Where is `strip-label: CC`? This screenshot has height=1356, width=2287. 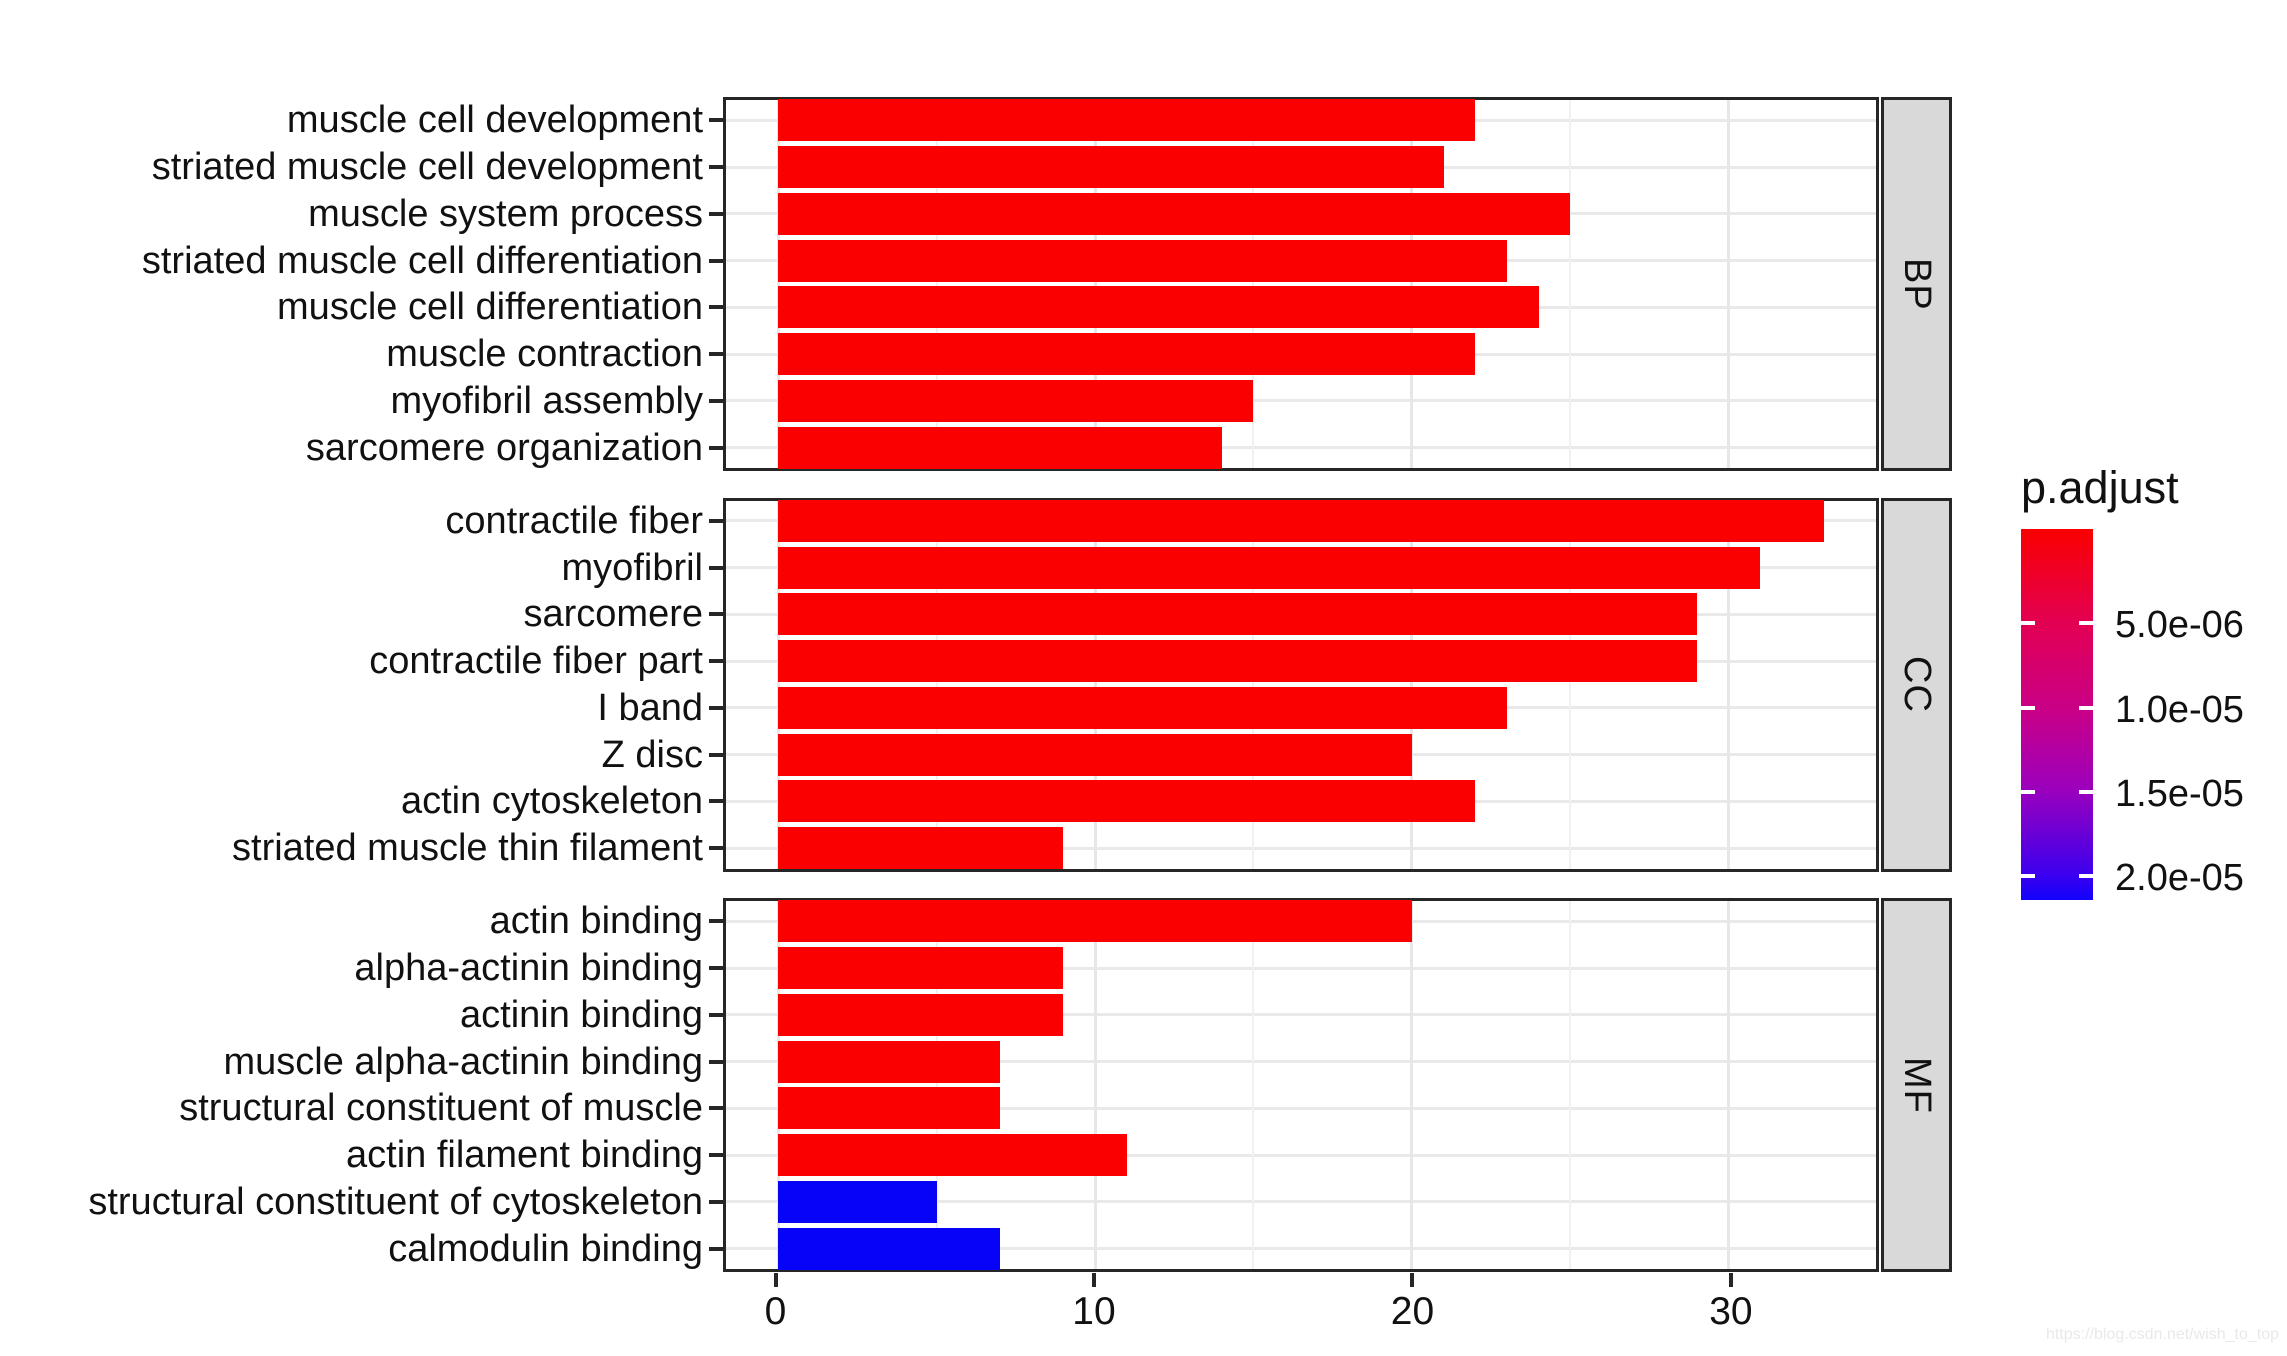
strip-label: CC is located at coordinates (1917, 684).